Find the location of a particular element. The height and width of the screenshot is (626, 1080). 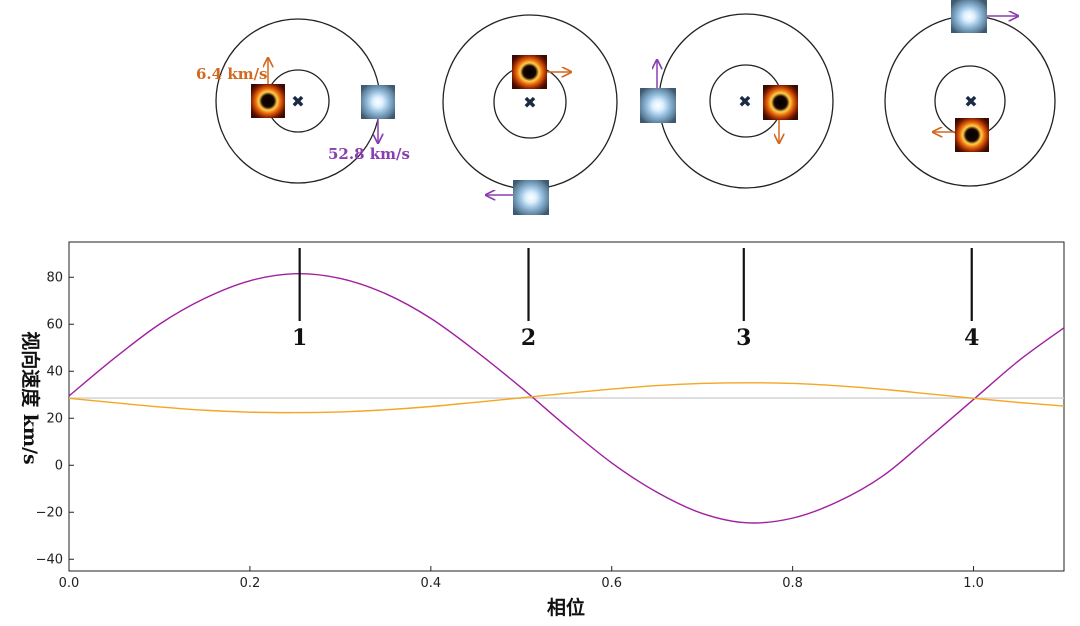

orbit-diagram-4: ✖ is located at coordinates (970, 93).